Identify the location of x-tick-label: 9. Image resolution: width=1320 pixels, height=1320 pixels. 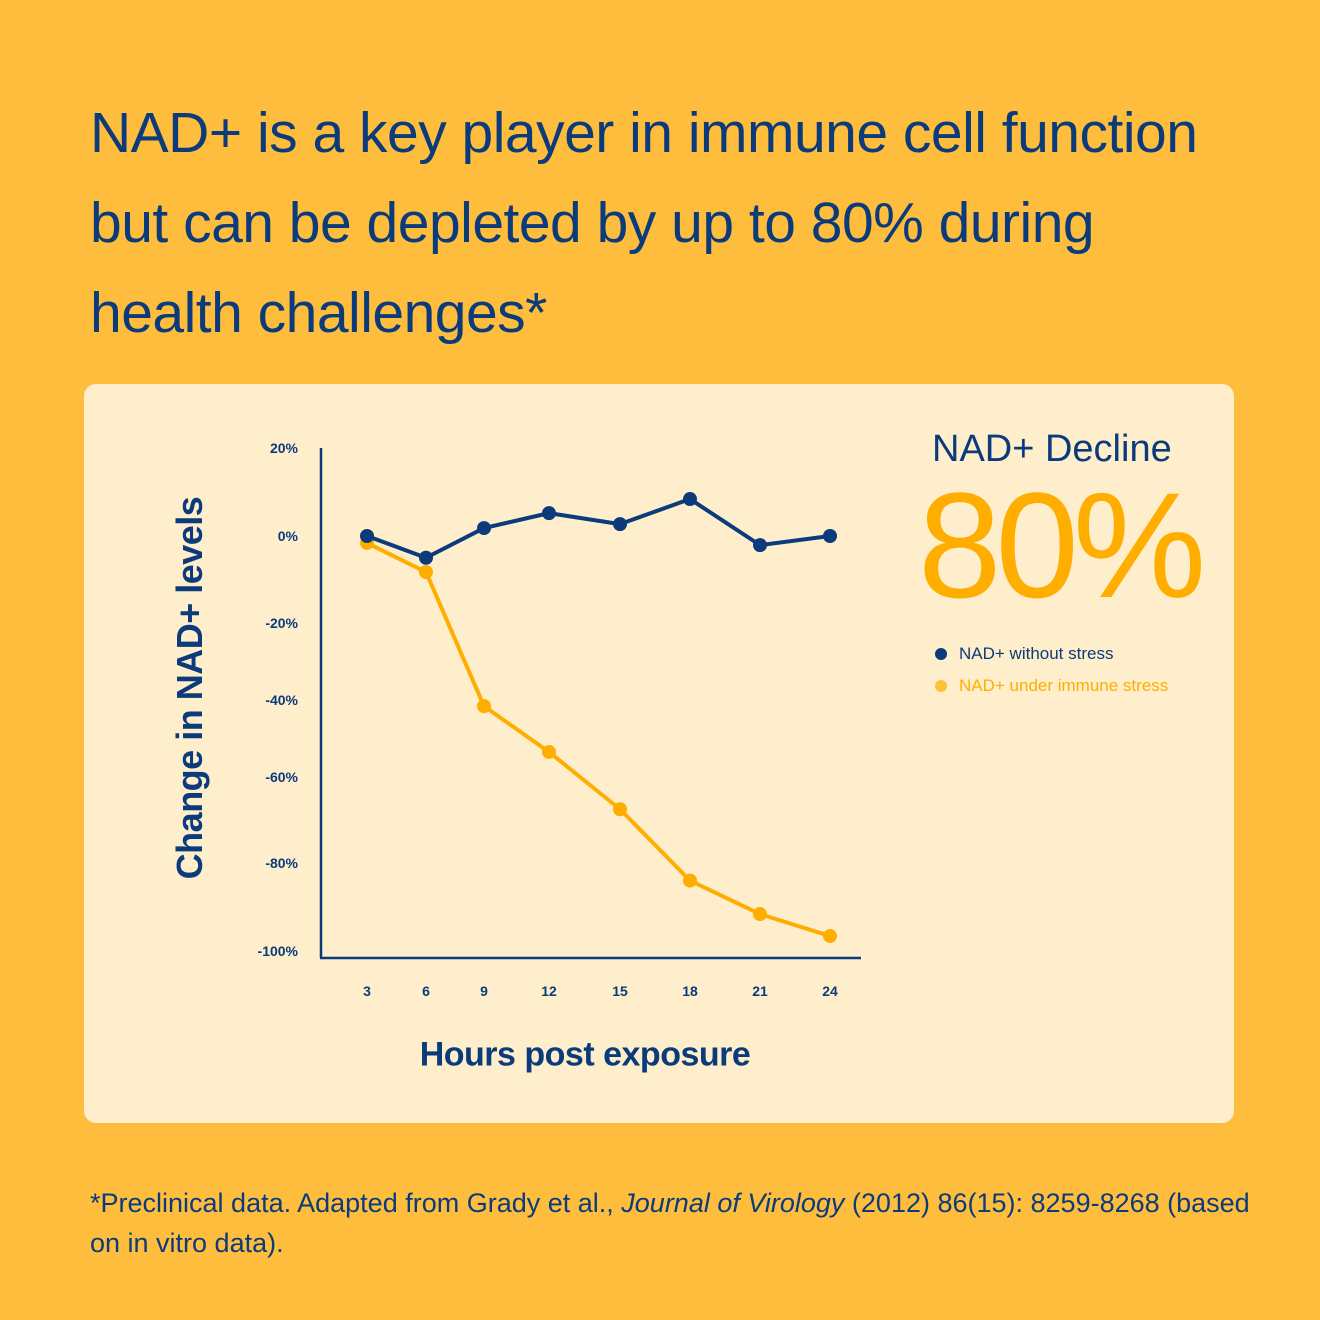
(484, 991).